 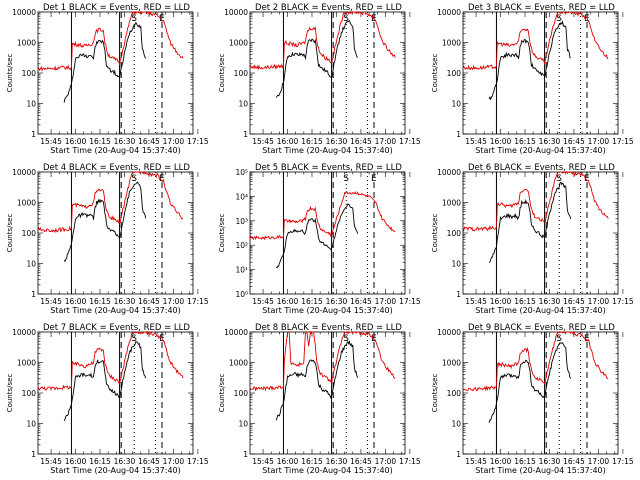 What do you see at coordinates (328, 168) in the screenshot?
I see `panel-title: Det 5 BLACK = Events, RED = LLD` at bounding box center [328, 168].